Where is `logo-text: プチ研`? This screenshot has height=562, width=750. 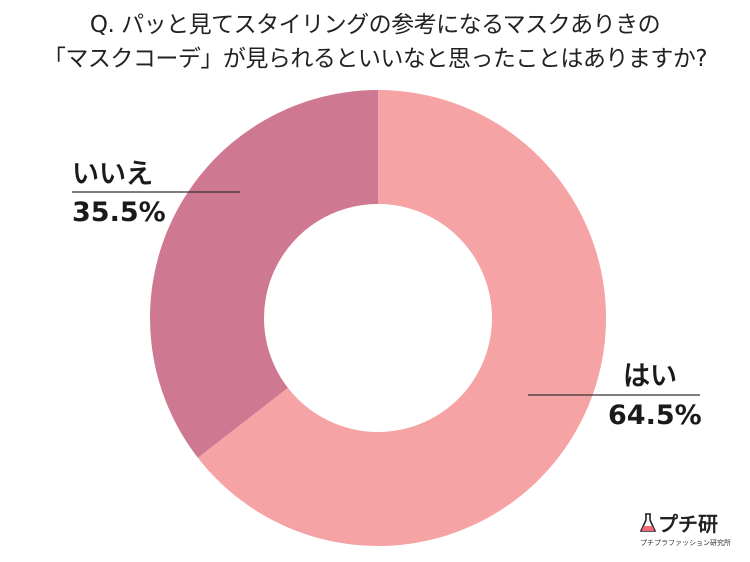
logo-text: プチ研 is located at coordinates (688, 524).